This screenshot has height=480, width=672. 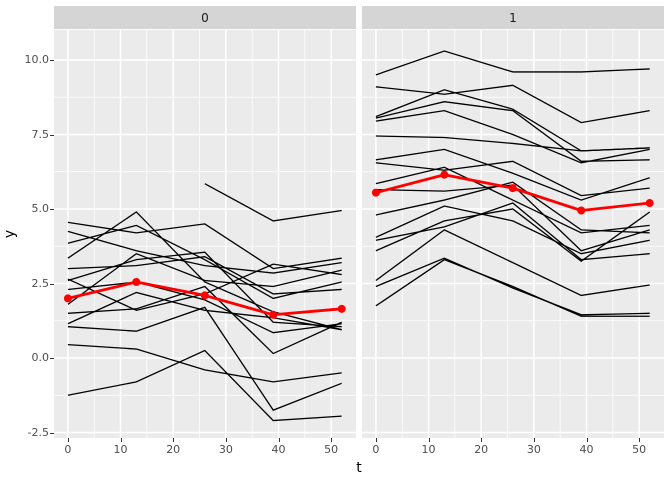 What do you see at coordinates (37, 59) in the screenshot?
I see `y-tick-label: 10.0` at bounding box center [37, 59].